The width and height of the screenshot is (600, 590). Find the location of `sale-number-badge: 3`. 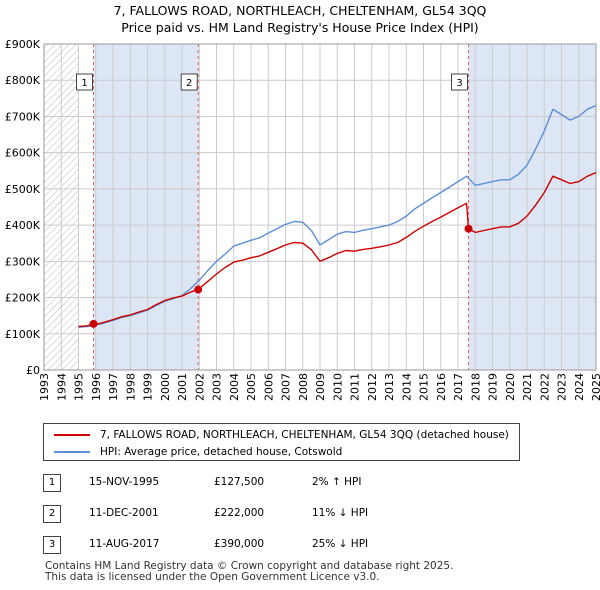

sale-number-badge: 3 is located at coordinates (52, 545).